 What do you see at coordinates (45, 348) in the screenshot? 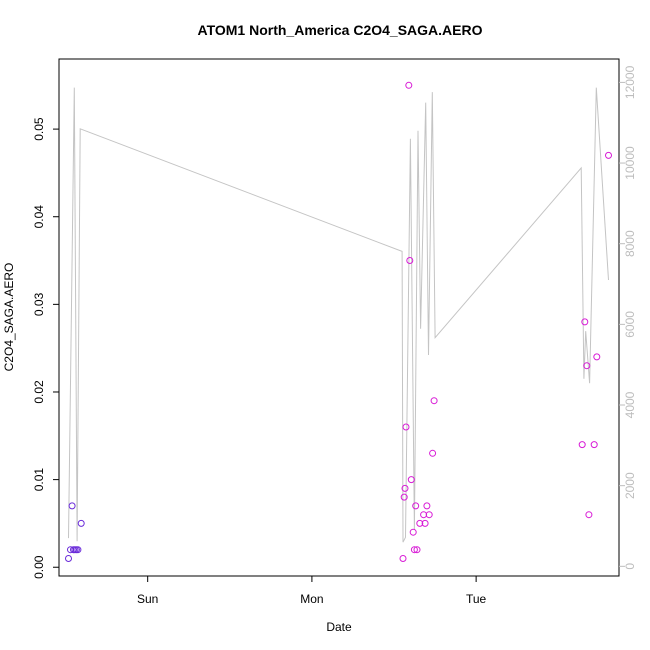
I see `y-axis-left: 0.00 0.01 0.02 0.03 0.04 0.05` at bounding box center [45, 348].